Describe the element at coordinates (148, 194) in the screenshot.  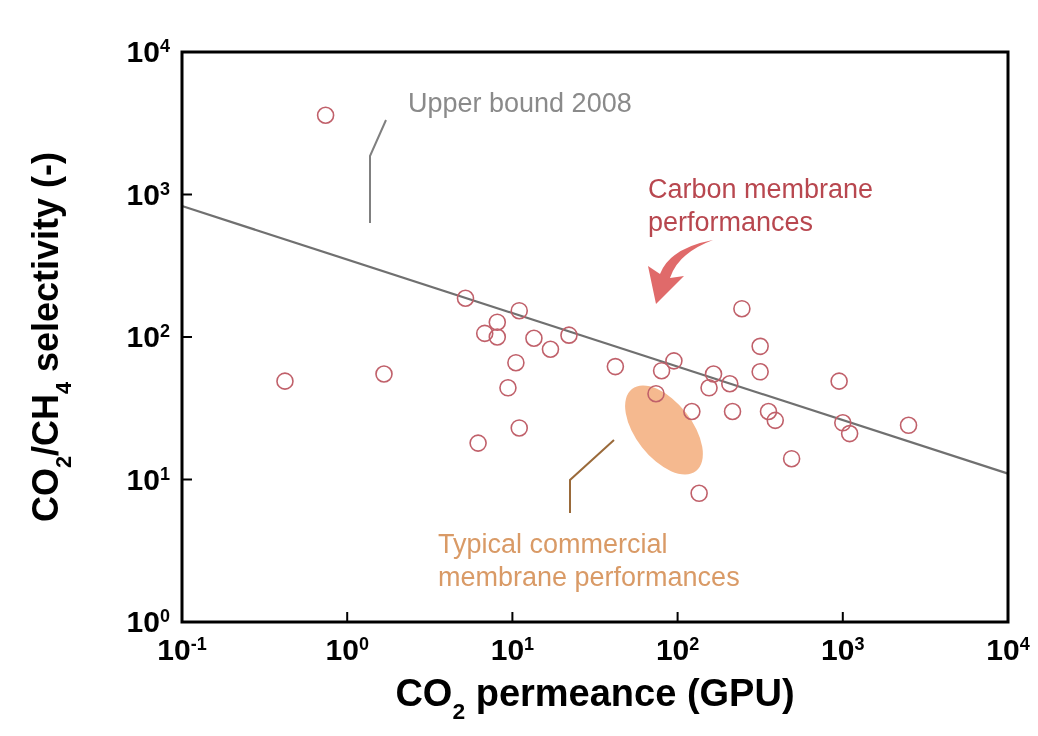
I see `y-tick-label: 10$^{3}$` at that location.